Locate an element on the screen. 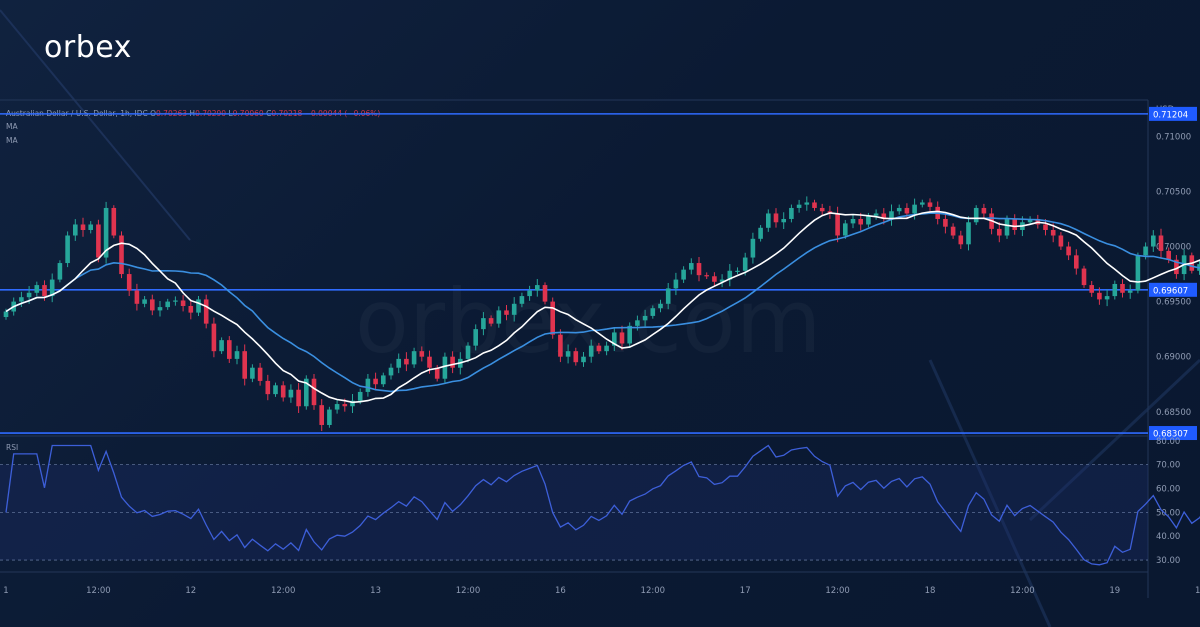 Image resolution: width=1200 pixels, height=627 pixels. rsi-tick-label: 30.00 is located at coordinates (1168, 561).